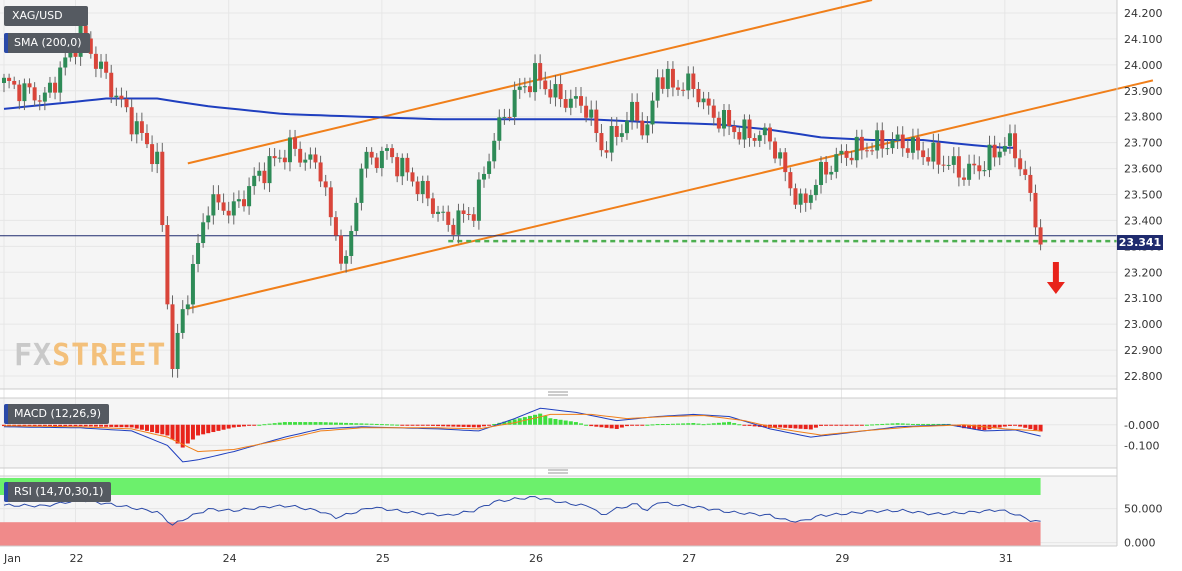 This screenshot has width=1182, height=571. What do you see at coordinates (1140, 242) in the screenshot?
I see `current-price-tag: 23.341` at bounding box center [1140, 242].